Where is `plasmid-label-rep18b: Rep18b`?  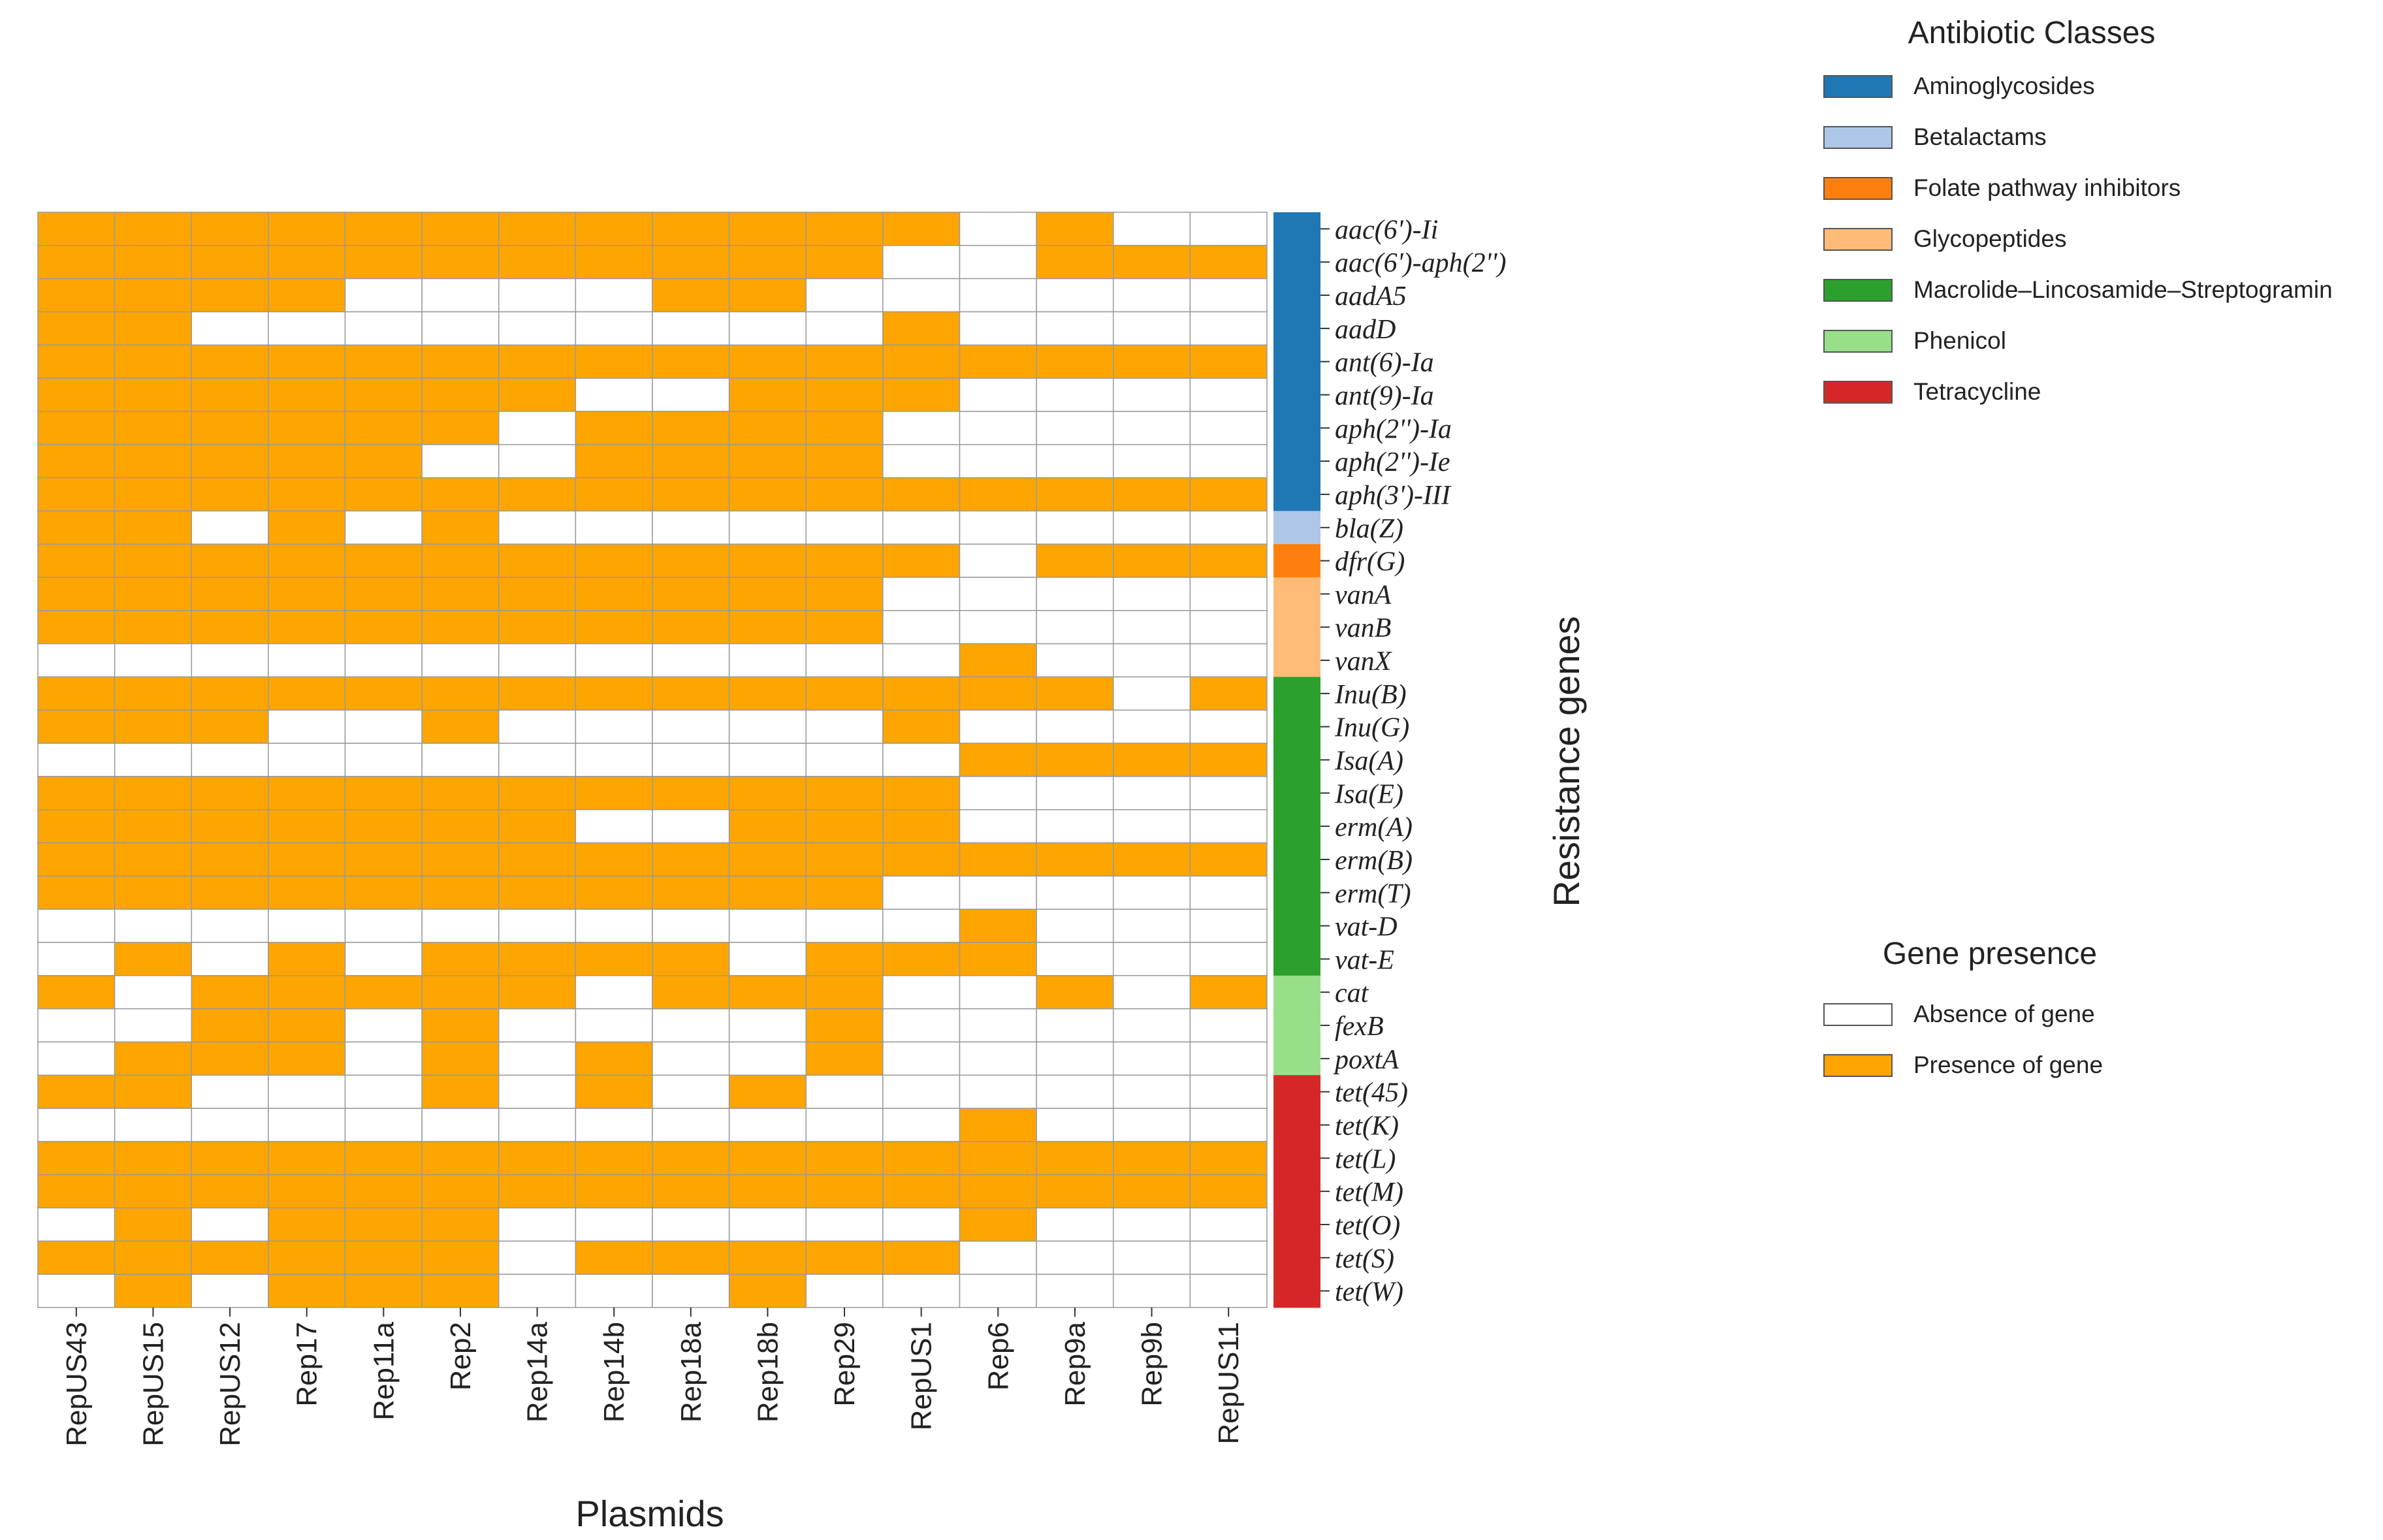
plasmid-label-rep18b: Rep18b is located at coordinates (768, 1372).